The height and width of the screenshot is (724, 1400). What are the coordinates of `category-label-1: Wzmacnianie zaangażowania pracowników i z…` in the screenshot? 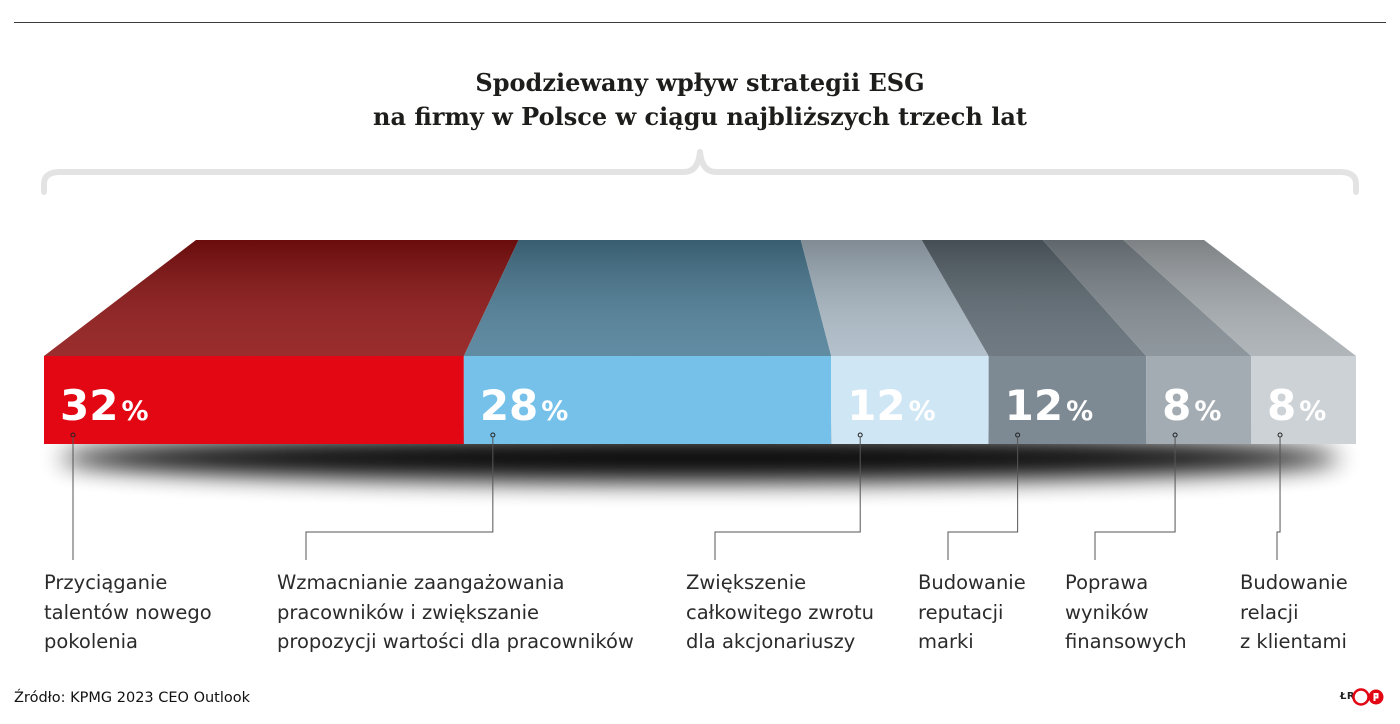 It's located at (455, 612).